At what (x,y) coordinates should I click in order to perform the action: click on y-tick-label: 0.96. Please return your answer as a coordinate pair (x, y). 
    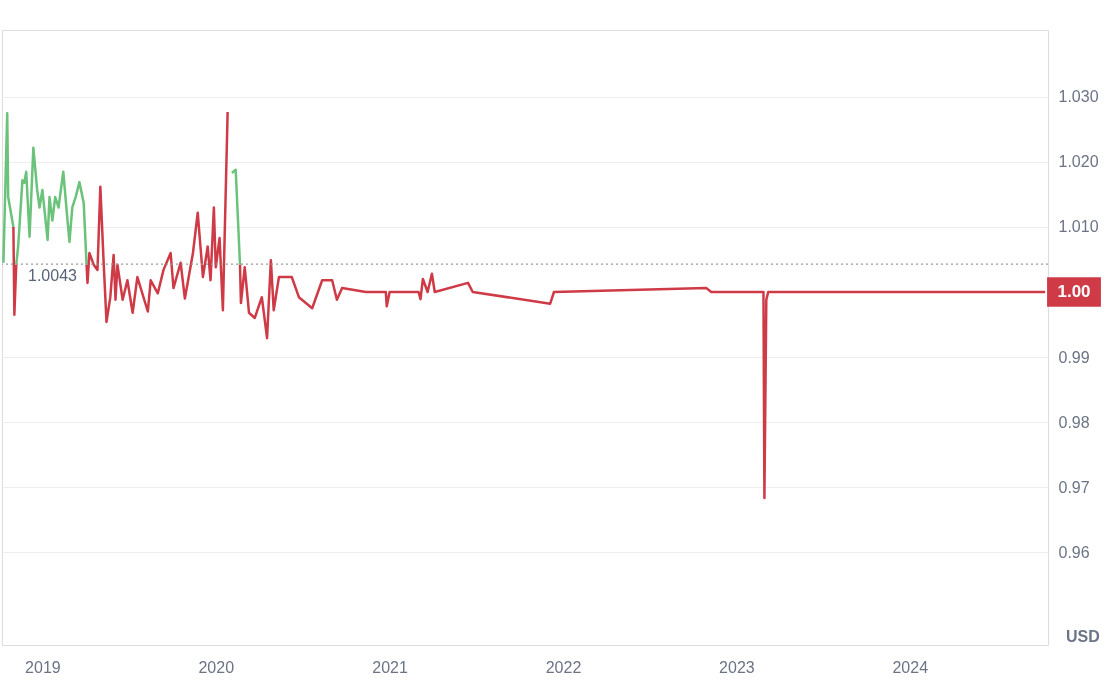
    Looking at the image, I should click on (1074, 552).